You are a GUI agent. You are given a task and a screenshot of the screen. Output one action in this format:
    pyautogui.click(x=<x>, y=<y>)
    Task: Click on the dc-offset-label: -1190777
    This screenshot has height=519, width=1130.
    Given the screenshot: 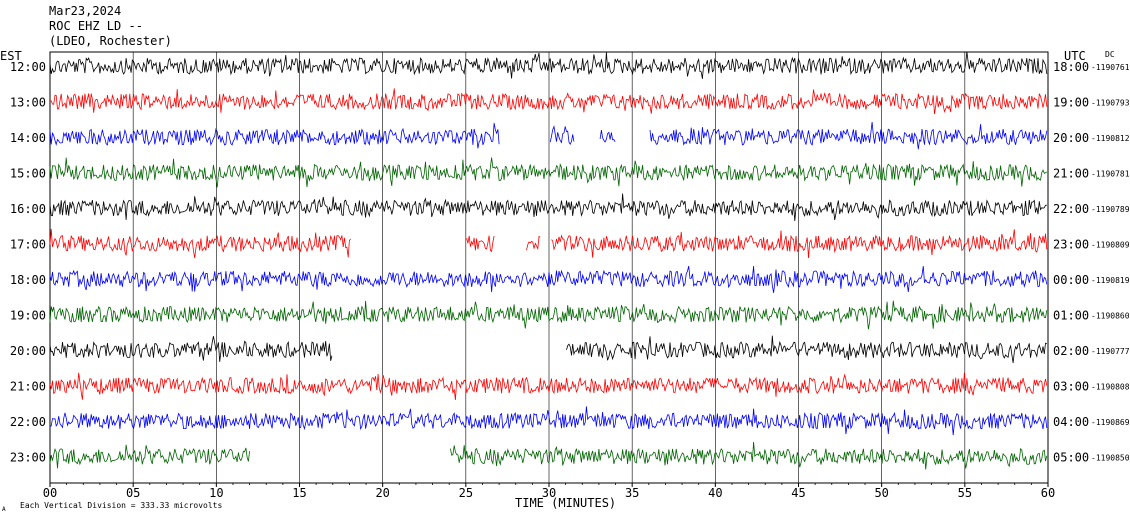 What is the action you would take?
    pyautogui.click(x=1110, y=351)
    